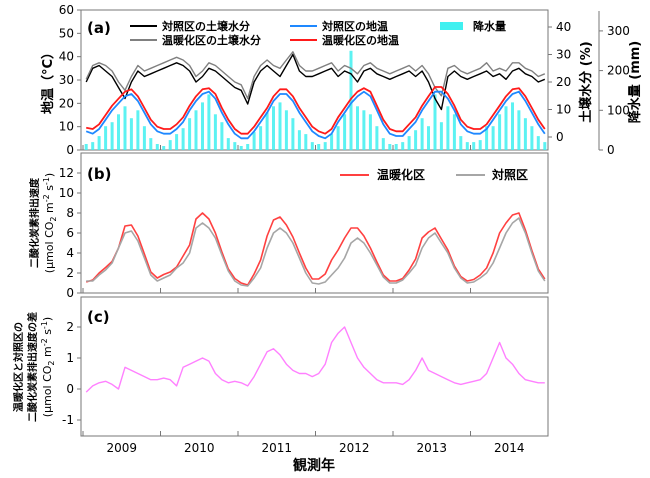 This screenshot has height=478, width=650. What do you see at coordinates (563, 110) in the screenshot?
I see `y-tick-label-moisture: 10` at bounding box center [563, 110].